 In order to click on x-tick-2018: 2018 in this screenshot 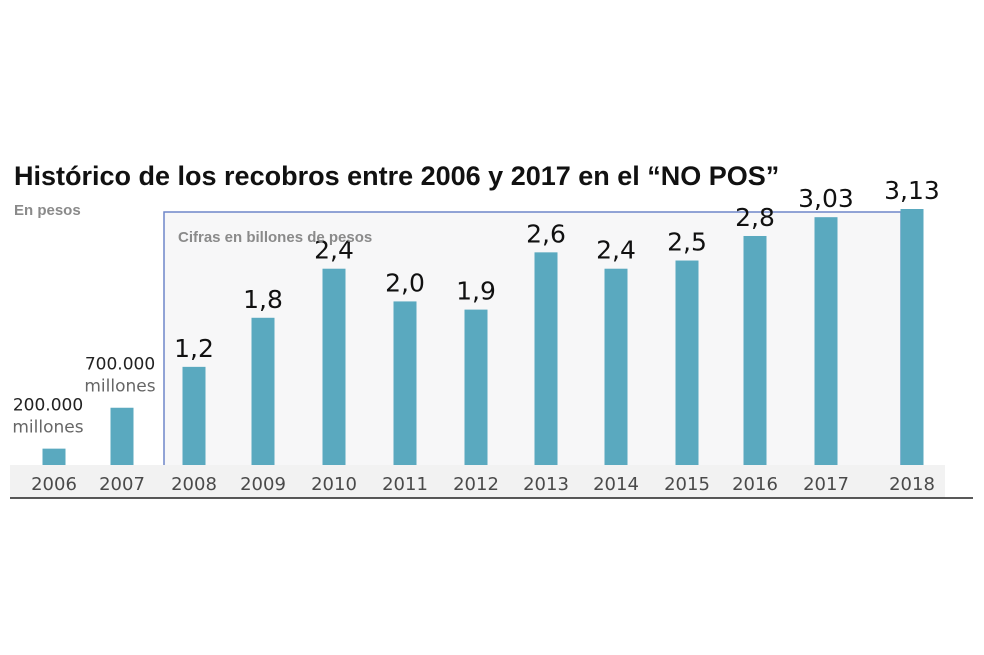, I will do `click(912, 484)`.